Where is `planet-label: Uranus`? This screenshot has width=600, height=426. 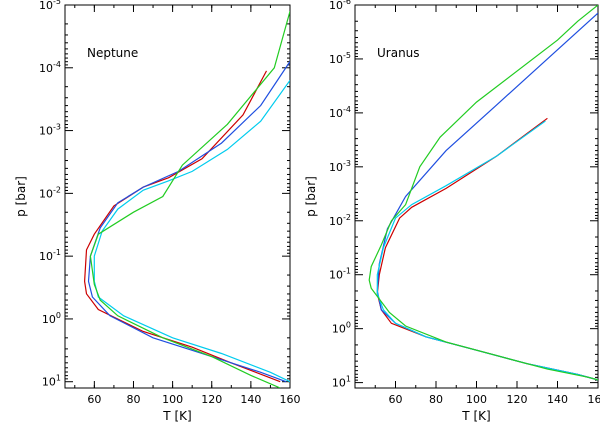 planet-label: Uranus is located at coordinates (398, 53).